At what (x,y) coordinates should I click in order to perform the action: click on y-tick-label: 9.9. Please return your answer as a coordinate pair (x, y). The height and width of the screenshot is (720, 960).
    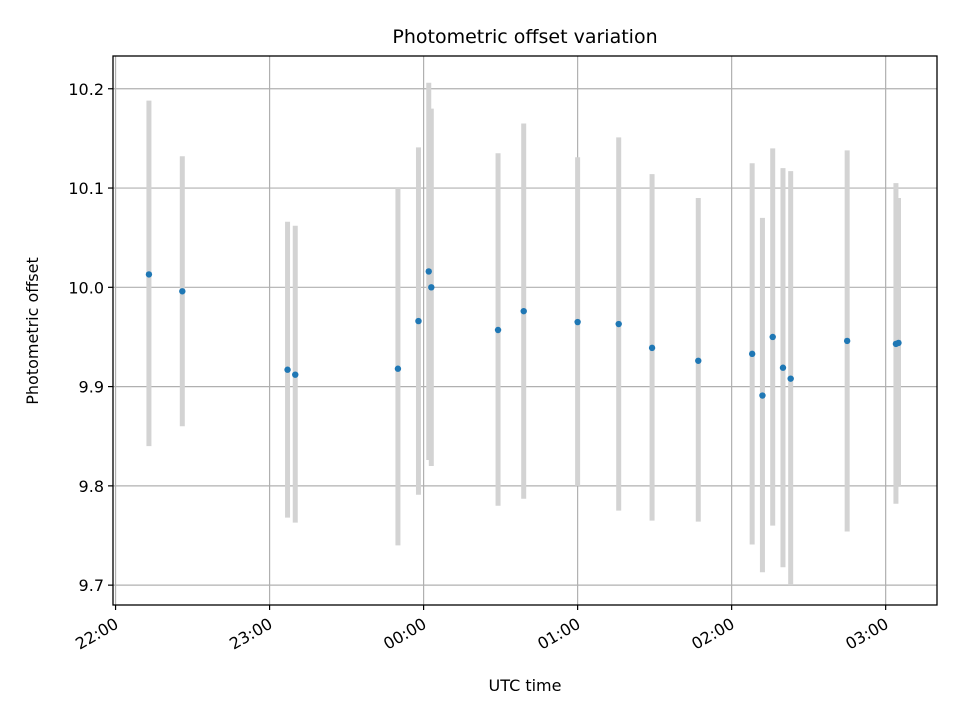
    Looking at the image, I should click on (91, 387).